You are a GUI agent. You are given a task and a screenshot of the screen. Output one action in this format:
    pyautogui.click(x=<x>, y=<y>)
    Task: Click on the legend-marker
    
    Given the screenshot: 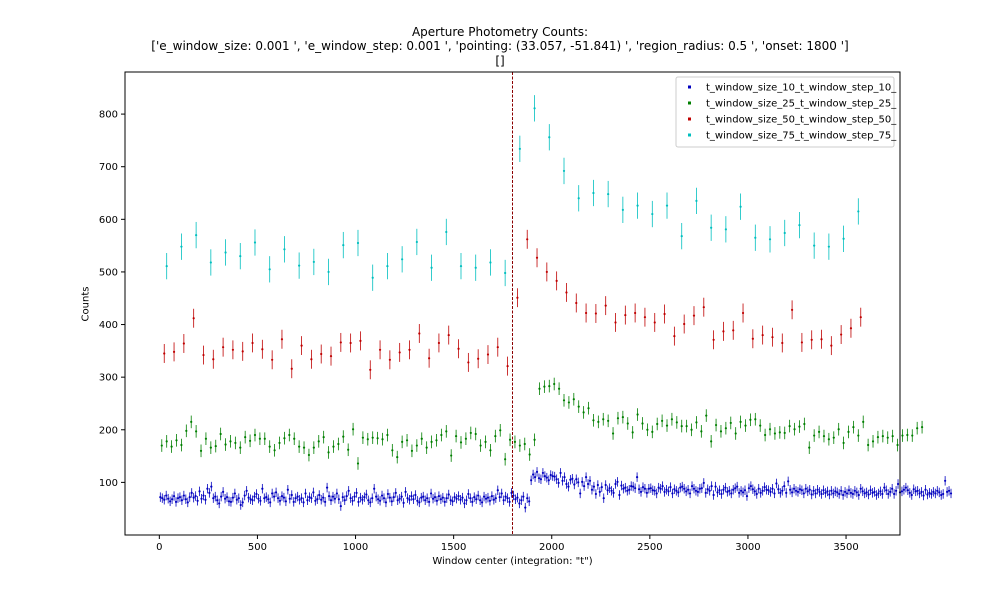 What is the action you would take?
    pyautogui.click(x=689, y=87)
    